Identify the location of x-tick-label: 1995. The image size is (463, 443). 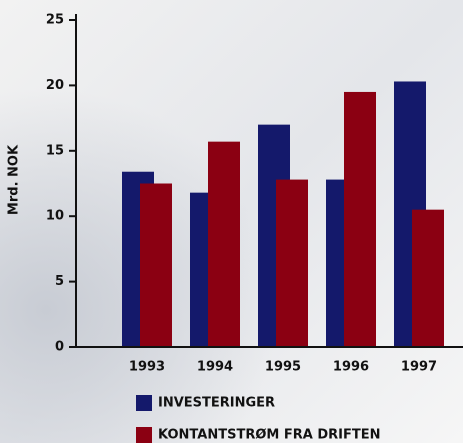
(283, 367).